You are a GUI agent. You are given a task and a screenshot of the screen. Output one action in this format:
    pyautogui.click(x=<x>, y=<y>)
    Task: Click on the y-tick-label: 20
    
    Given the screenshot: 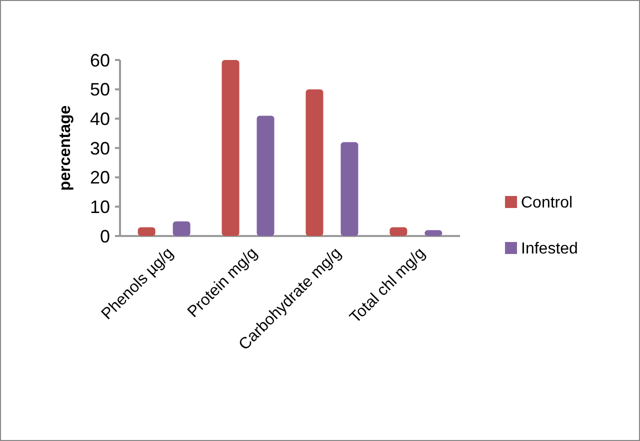 What is the action you would take?
    pyautogui.click(x=100, y=178)
    